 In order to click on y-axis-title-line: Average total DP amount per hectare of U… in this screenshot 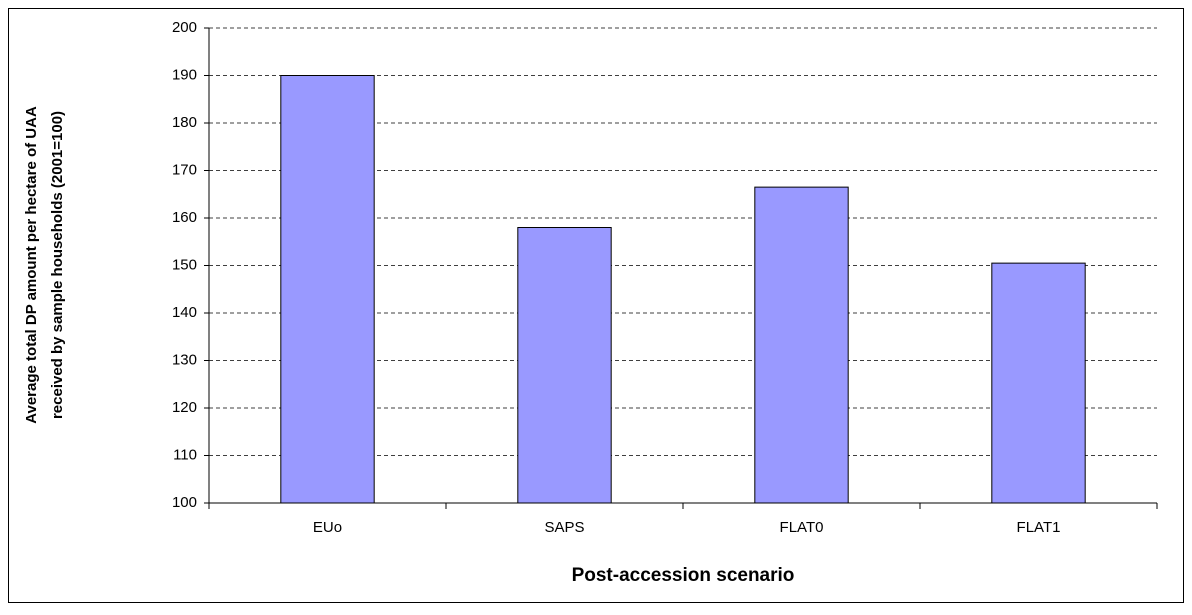, I will do `click(31, 265)`.